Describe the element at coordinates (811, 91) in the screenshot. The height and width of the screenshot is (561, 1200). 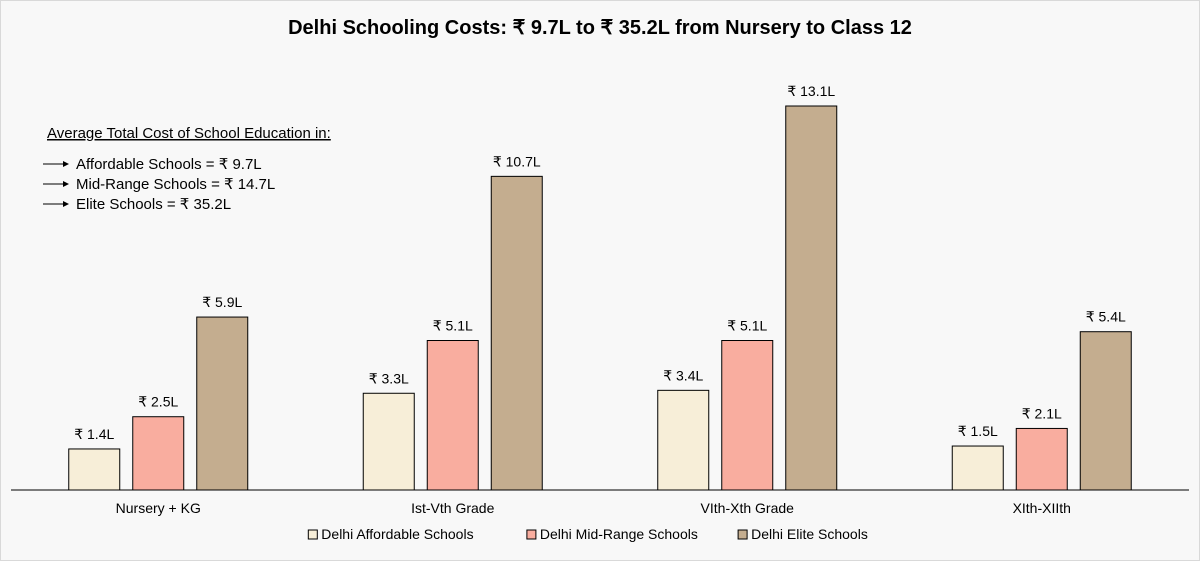
I see `data-label: ₹ 13.1L` at that location.